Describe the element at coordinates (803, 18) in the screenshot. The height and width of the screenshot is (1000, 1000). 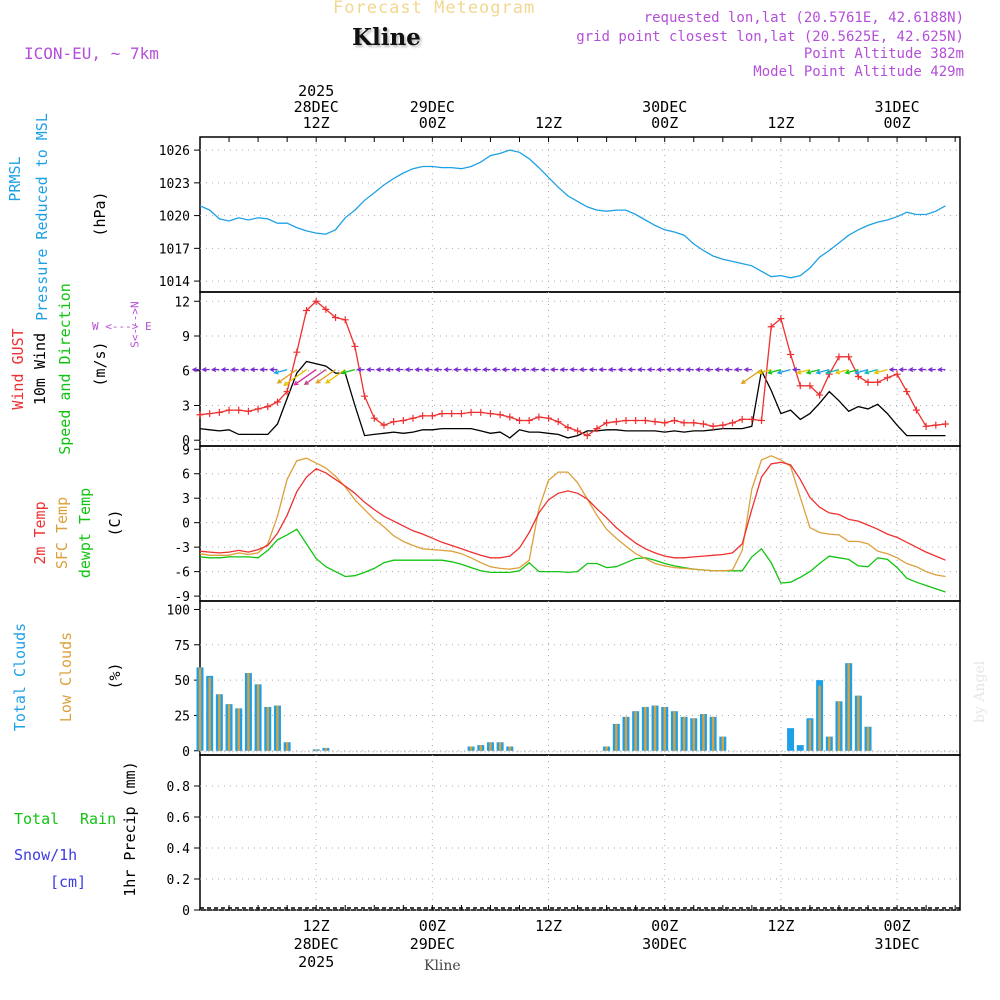
I see `requested-coordinates: requested lon,lat (20.5761E, 42.6188N)` at that location.